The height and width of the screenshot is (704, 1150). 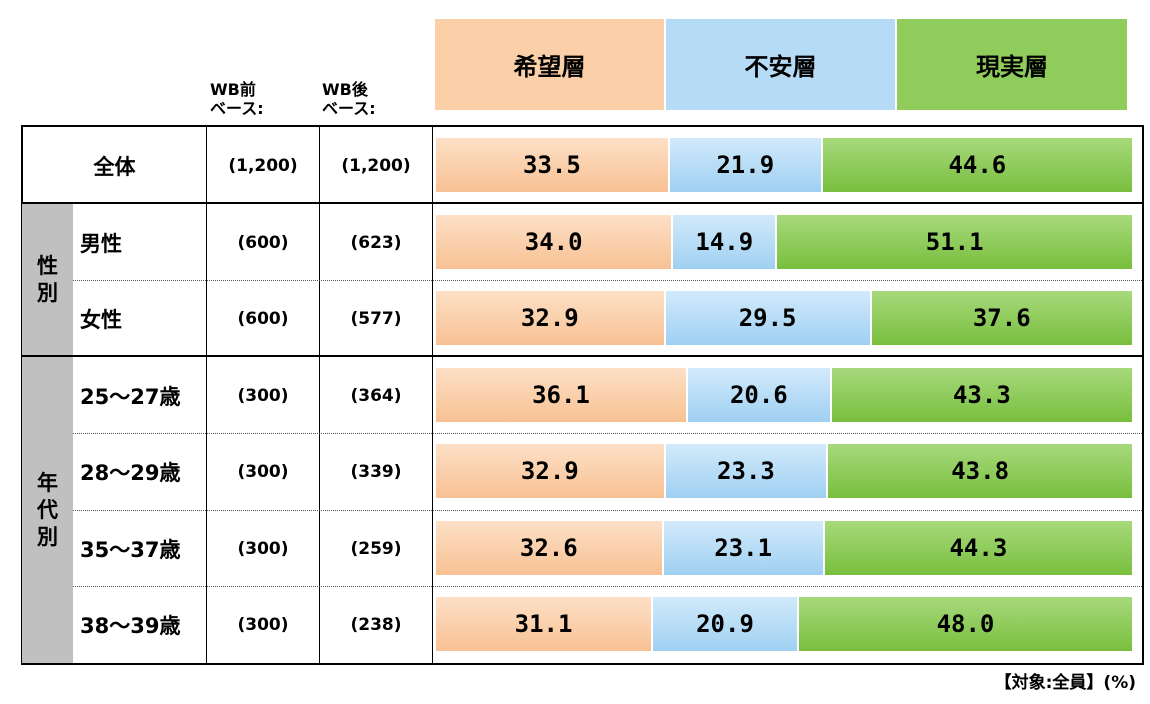 I want to click on base-after-value: (339), so click(x=376, y=471).